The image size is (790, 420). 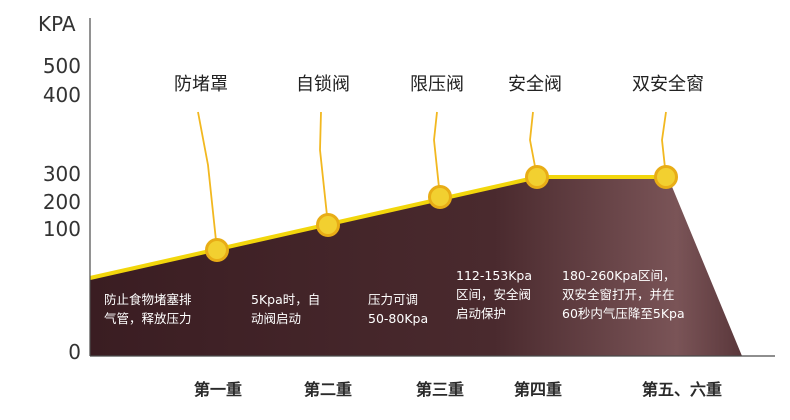 I want to click on description-4: 112-153Kpa 区间，安全阀 启动保护, so click(x=494, y=294).